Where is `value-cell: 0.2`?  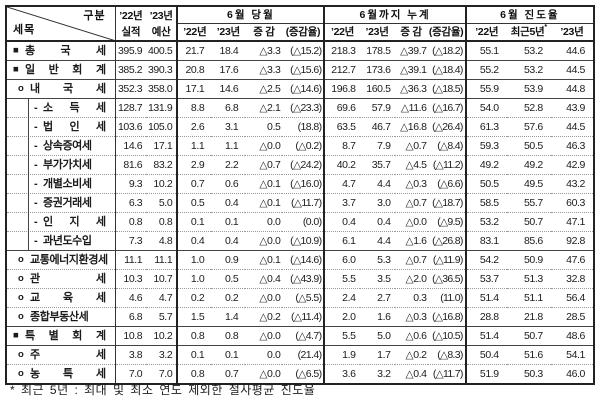 value-cell: 0.2 is located at coordinates (194, 298).